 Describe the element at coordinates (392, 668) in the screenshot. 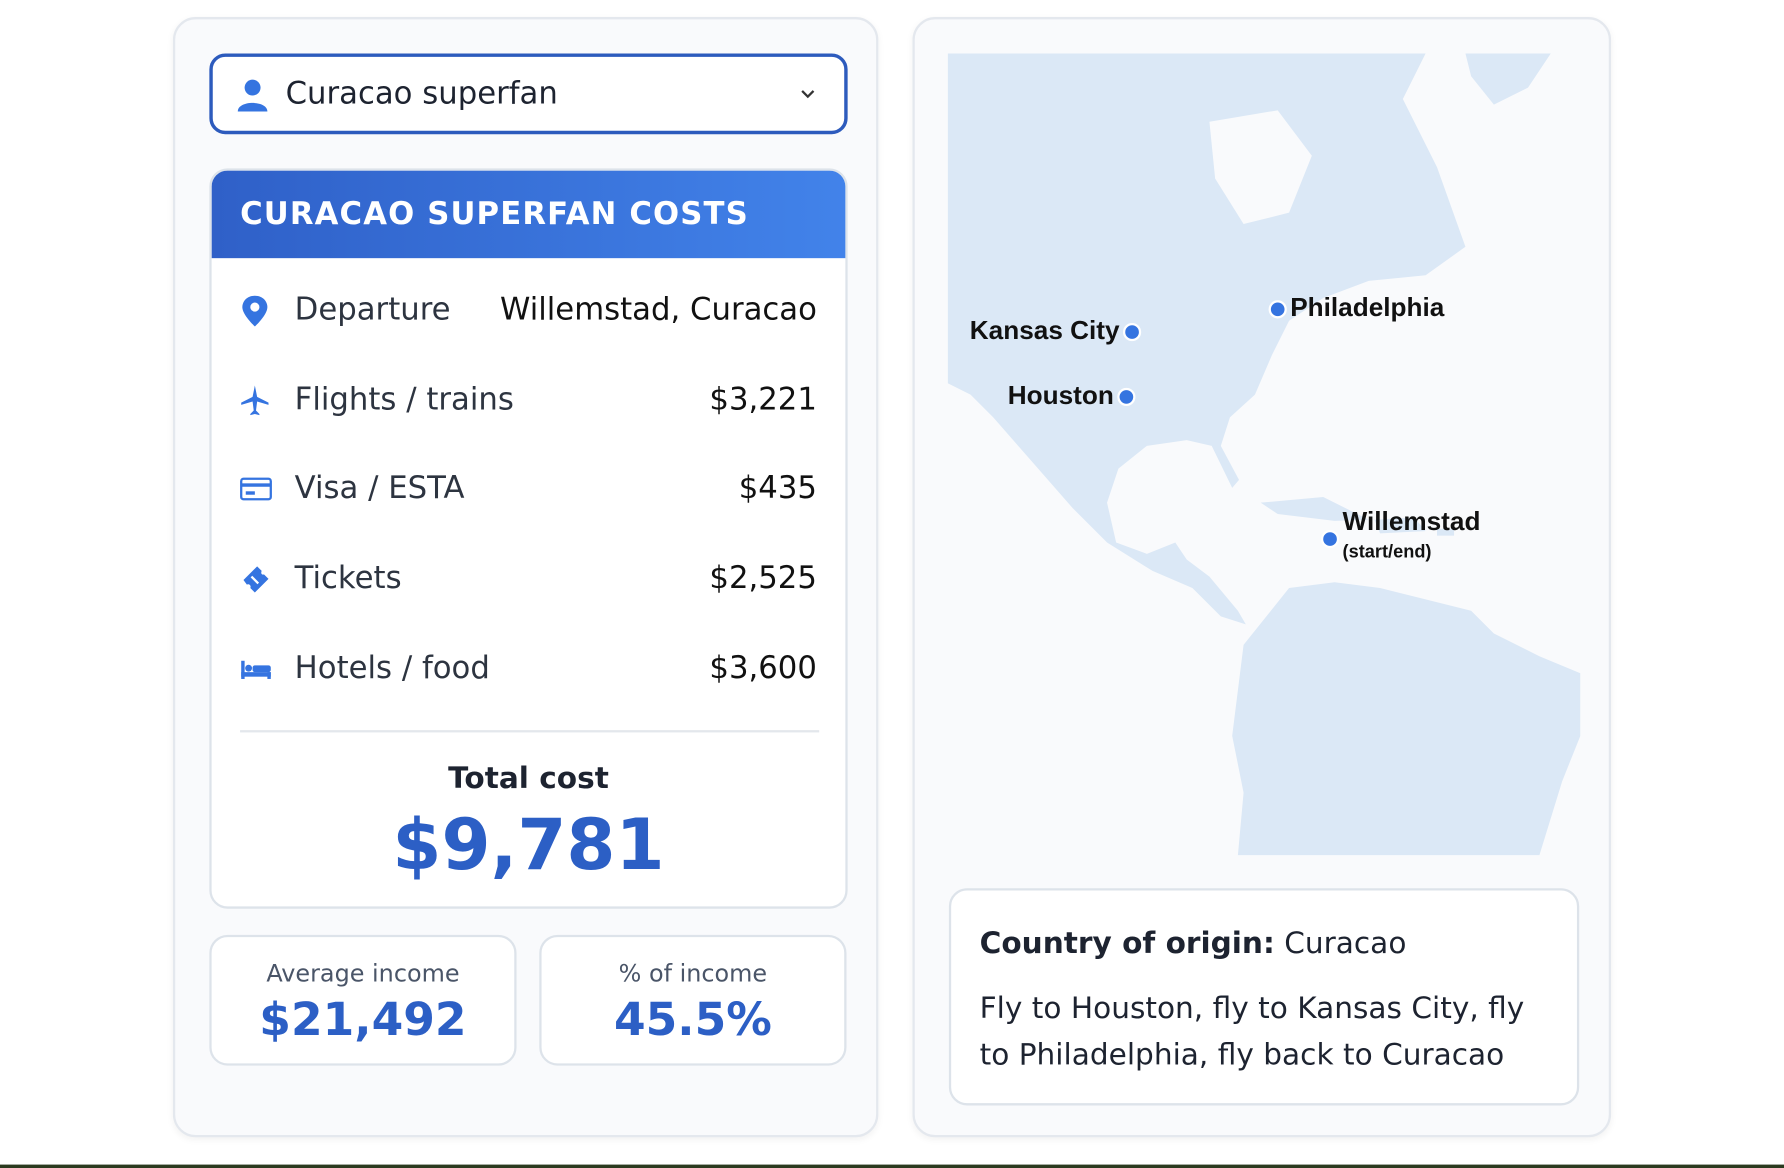

I see `row-label: Hotels / food` at that location.